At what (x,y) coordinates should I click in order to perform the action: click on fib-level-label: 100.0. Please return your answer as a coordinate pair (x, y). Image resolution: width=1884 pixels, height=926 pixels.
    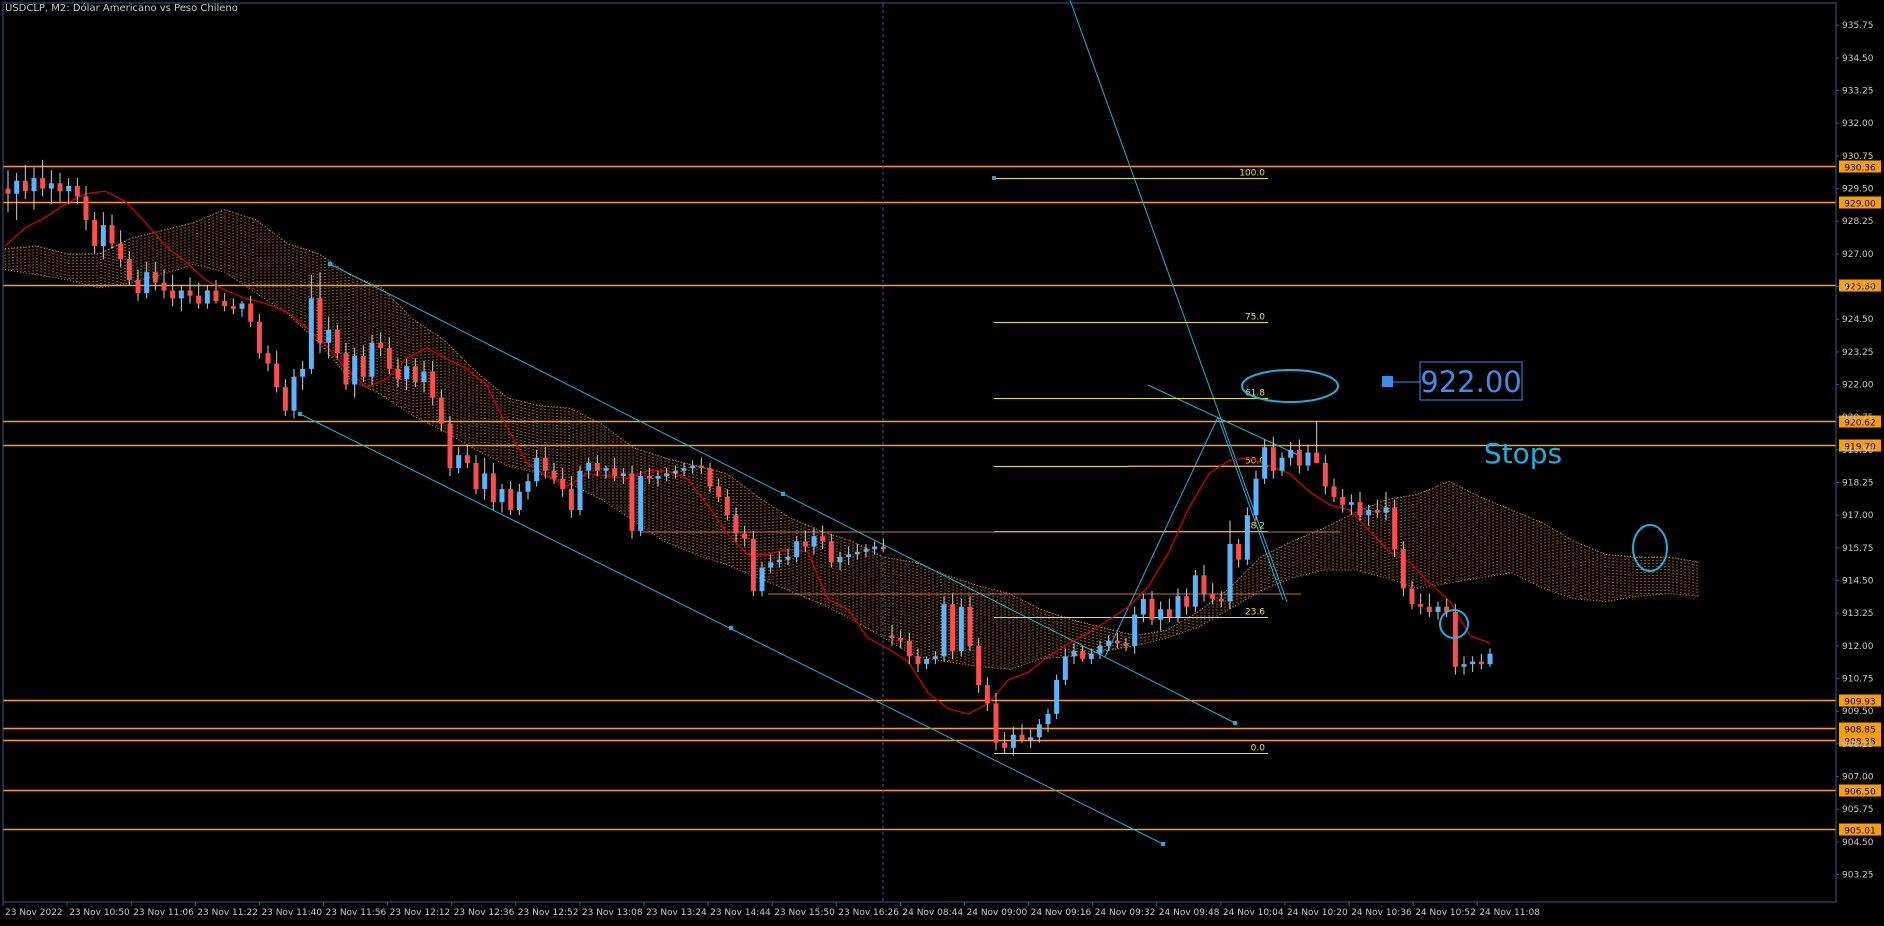
    Looking at the image, I should click on (1252, 174).